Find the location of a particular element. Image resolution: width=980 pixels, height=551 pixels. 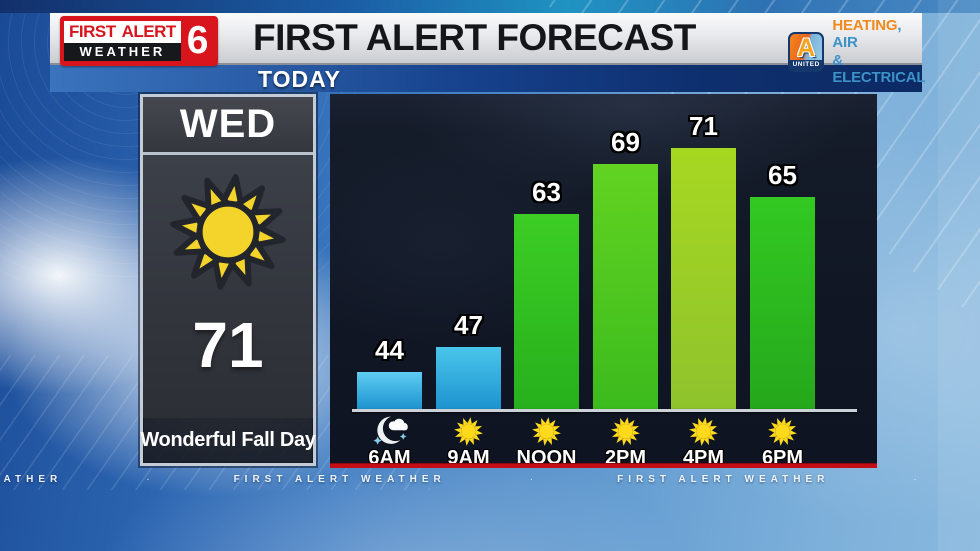

day-panel-body: 71 is located at coordinates (228, 286).